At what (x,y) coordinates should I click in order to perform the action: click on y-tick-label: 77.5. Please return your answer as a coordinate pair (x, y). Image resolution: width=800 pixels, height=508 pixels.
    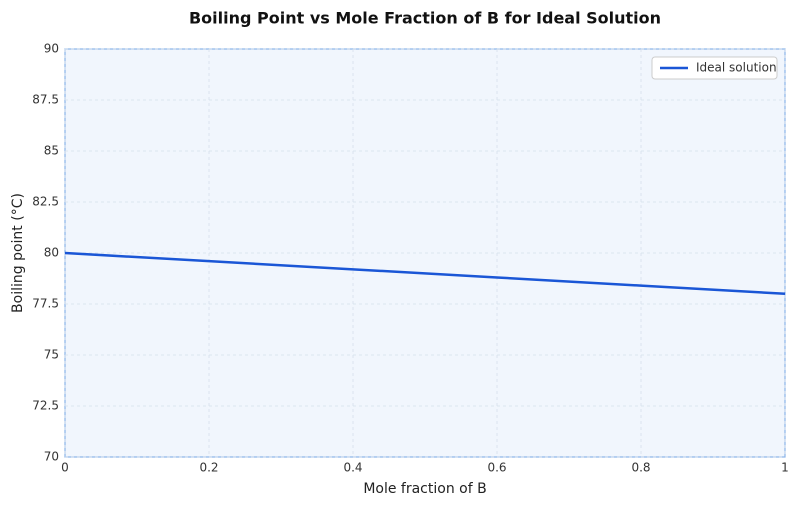
    Looking at the image, I should click on (45, 304).